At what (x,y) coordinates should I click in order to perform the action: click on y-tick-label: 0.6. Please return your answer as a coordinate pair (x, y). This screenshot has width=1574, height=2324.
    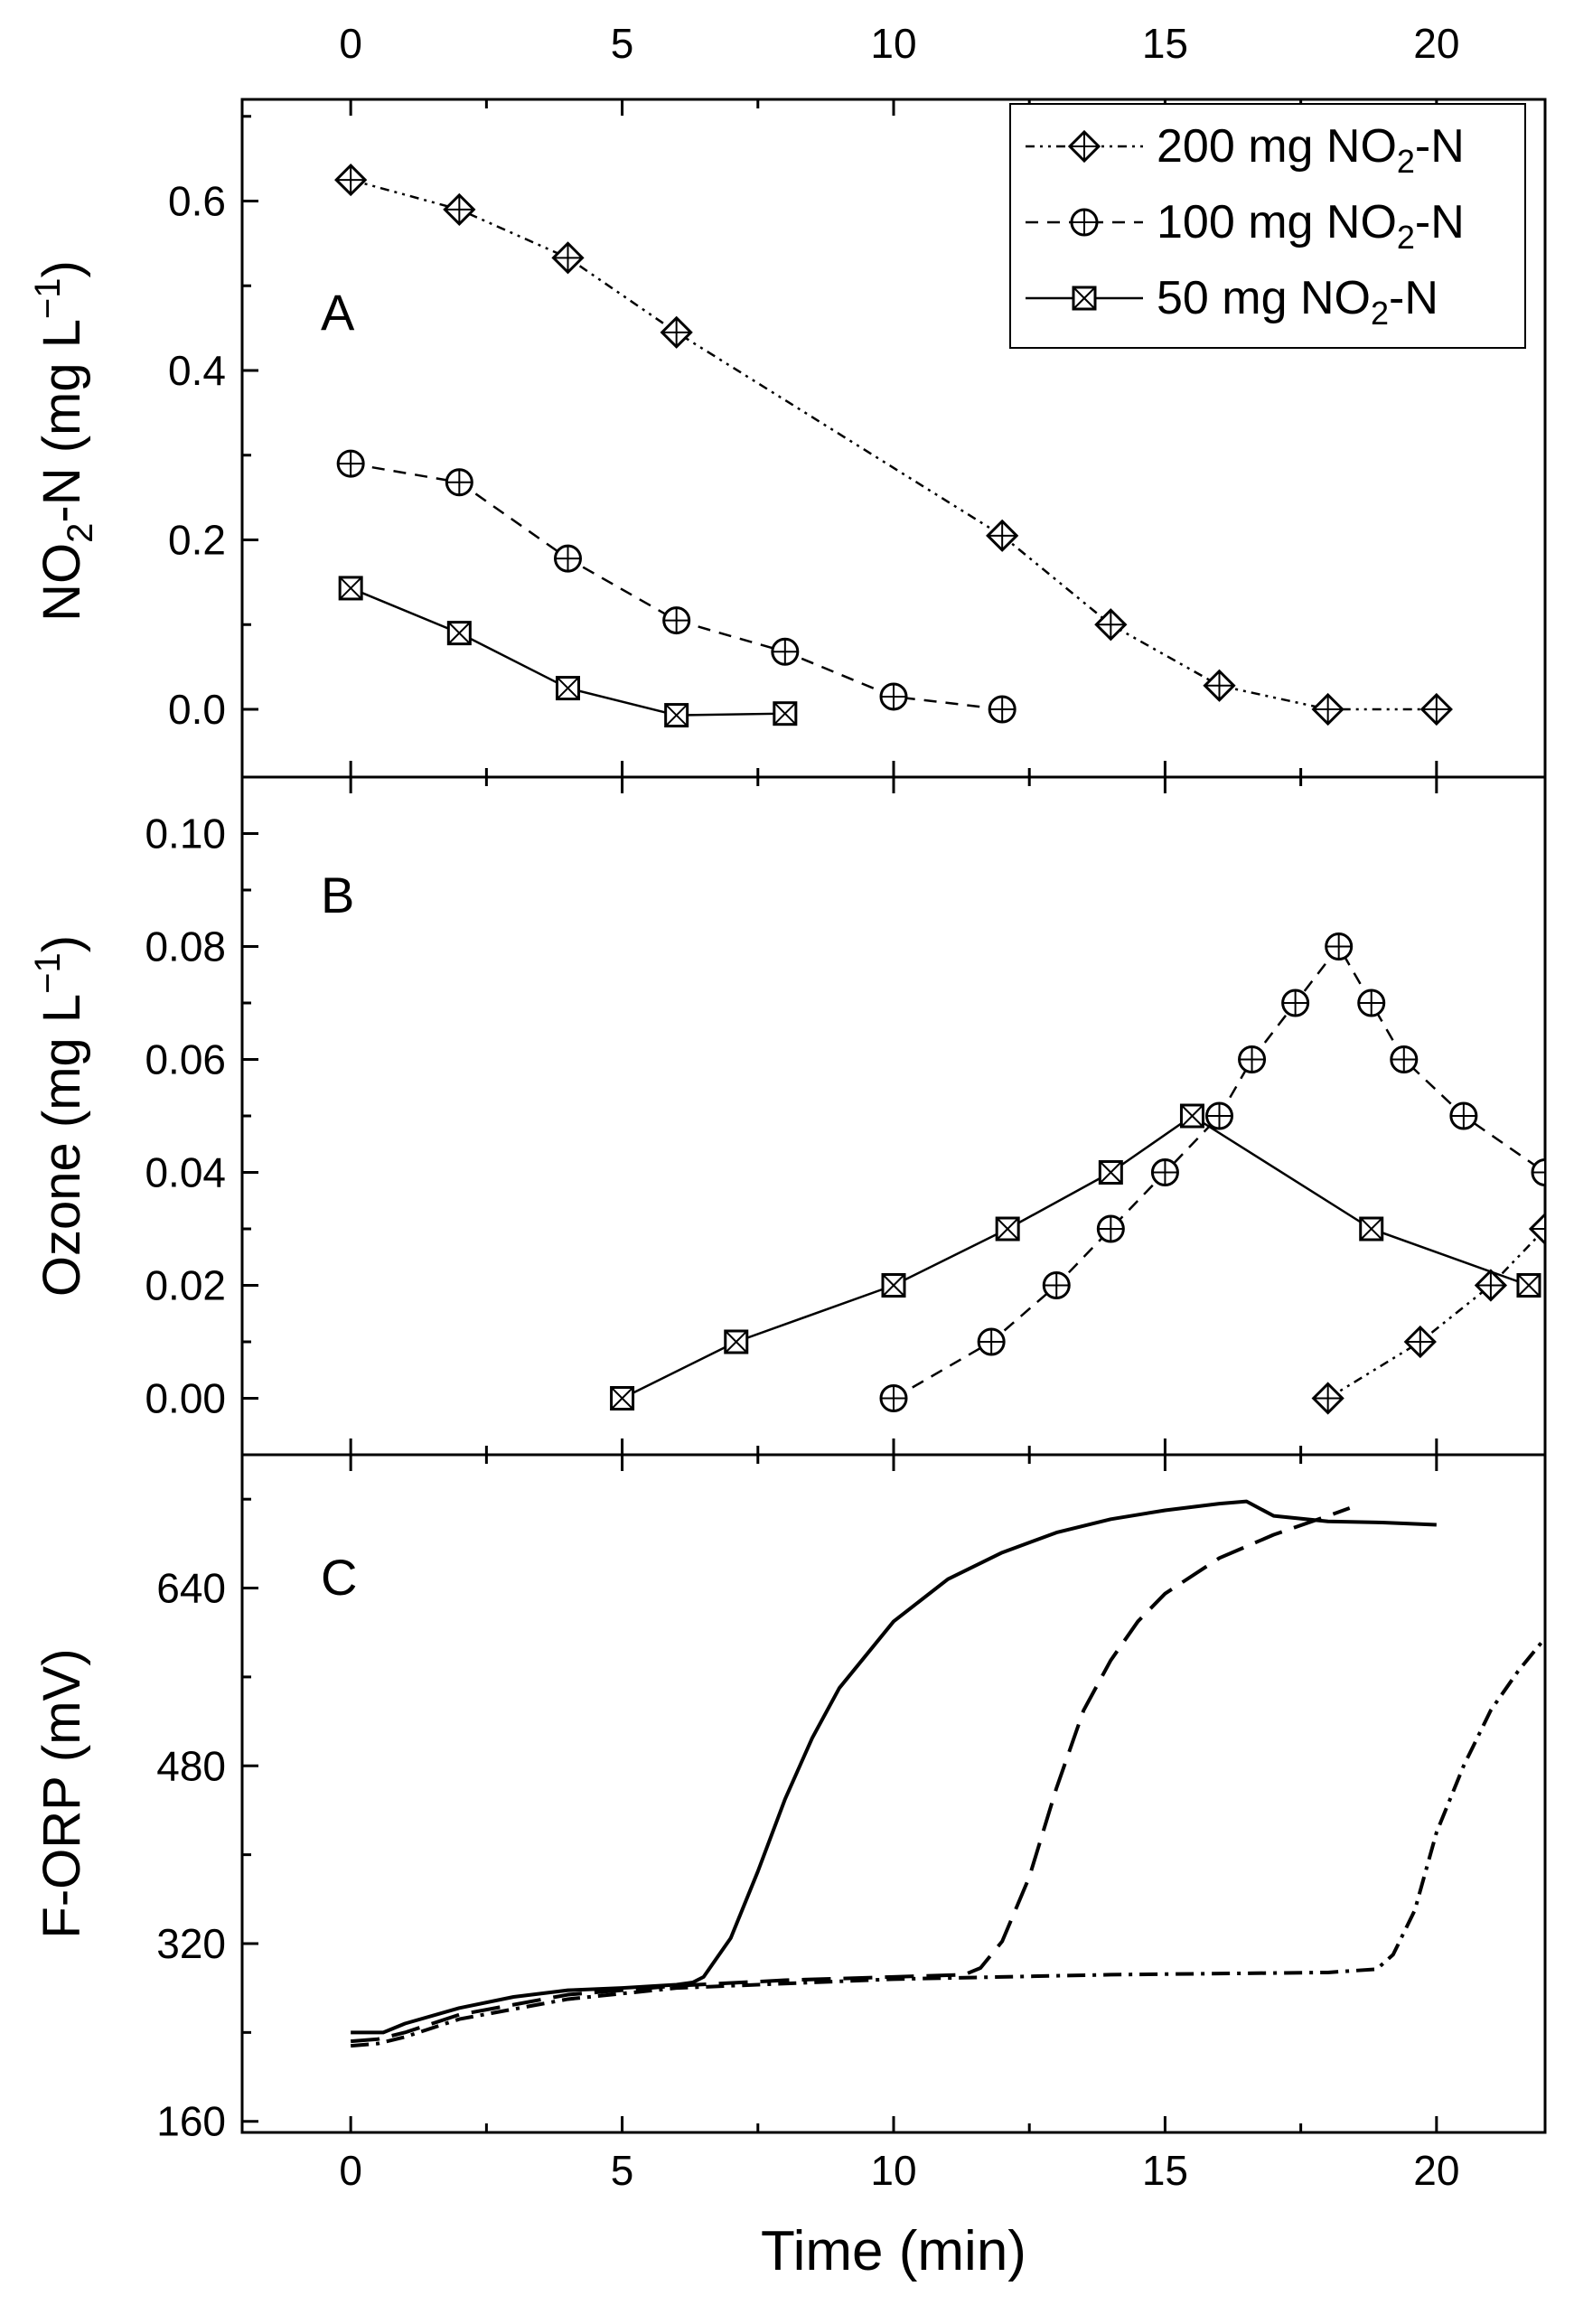
    Looking at the image, I should click on (197, 201).